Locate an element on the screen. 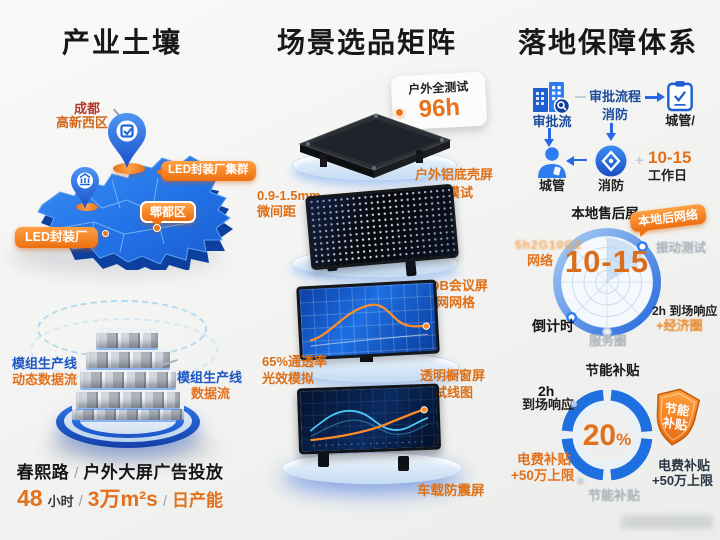  stat-hours-unit: 小时 is located at coordinates (60, 501).